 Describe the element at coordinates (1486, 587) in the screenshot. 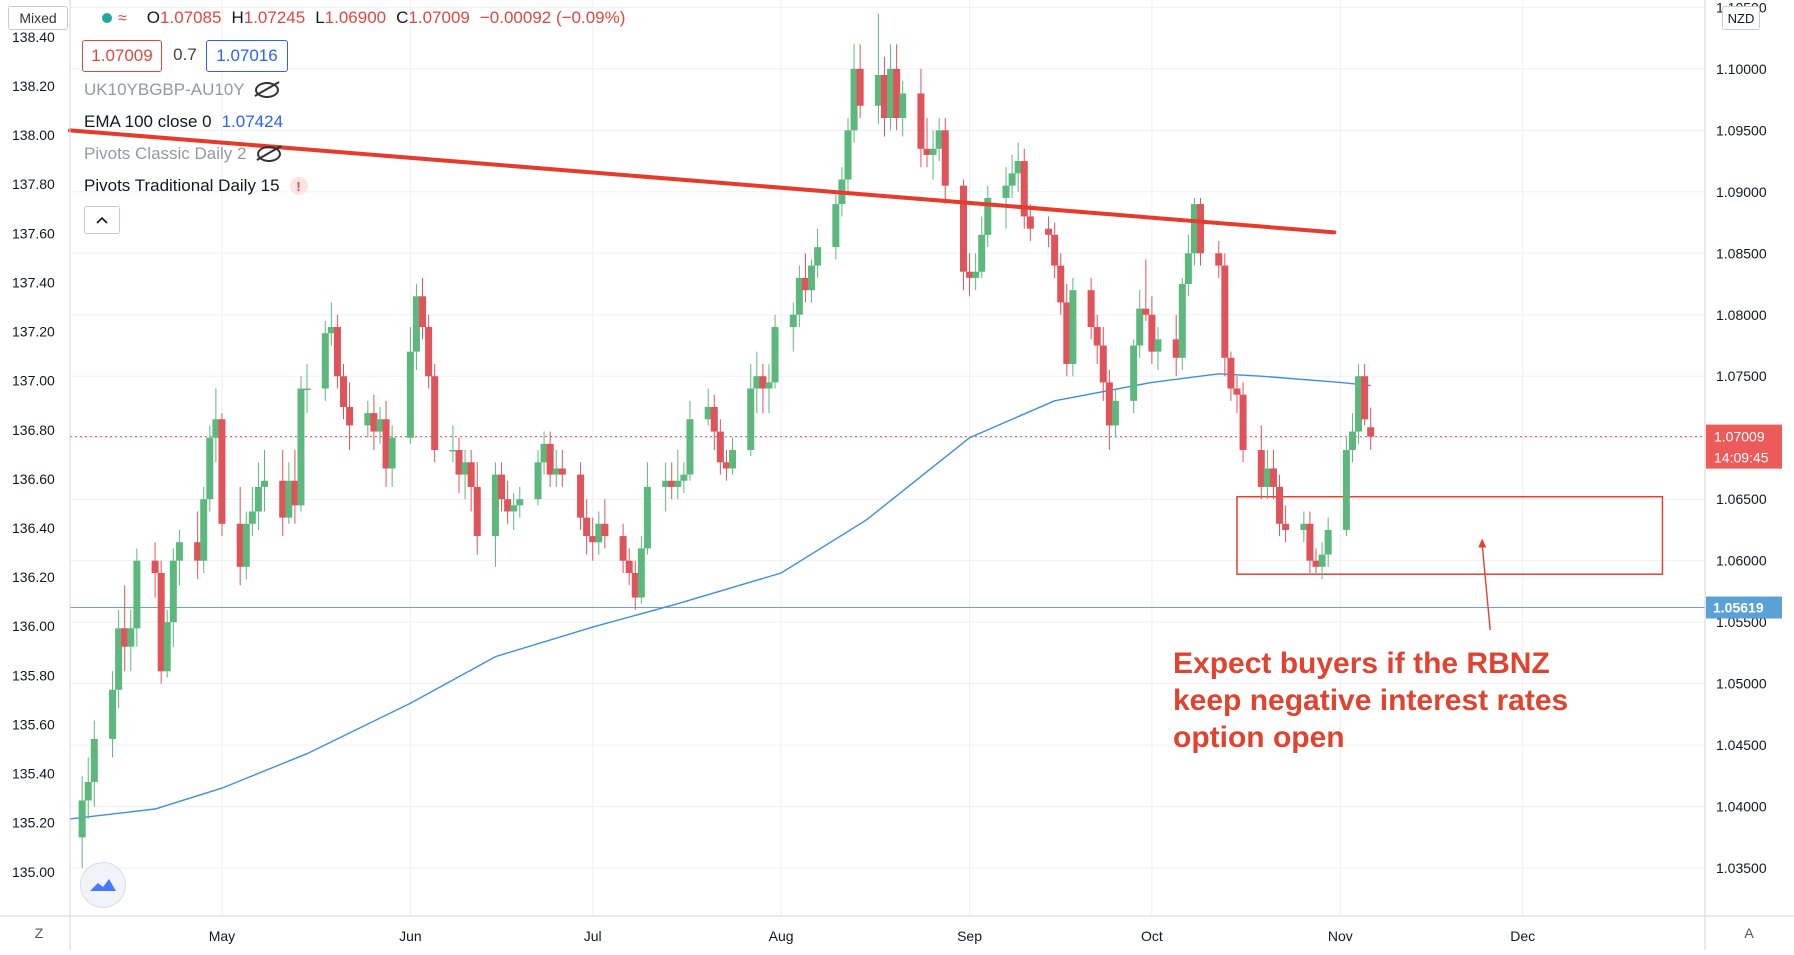

I see `arrow-shaft` at that location.